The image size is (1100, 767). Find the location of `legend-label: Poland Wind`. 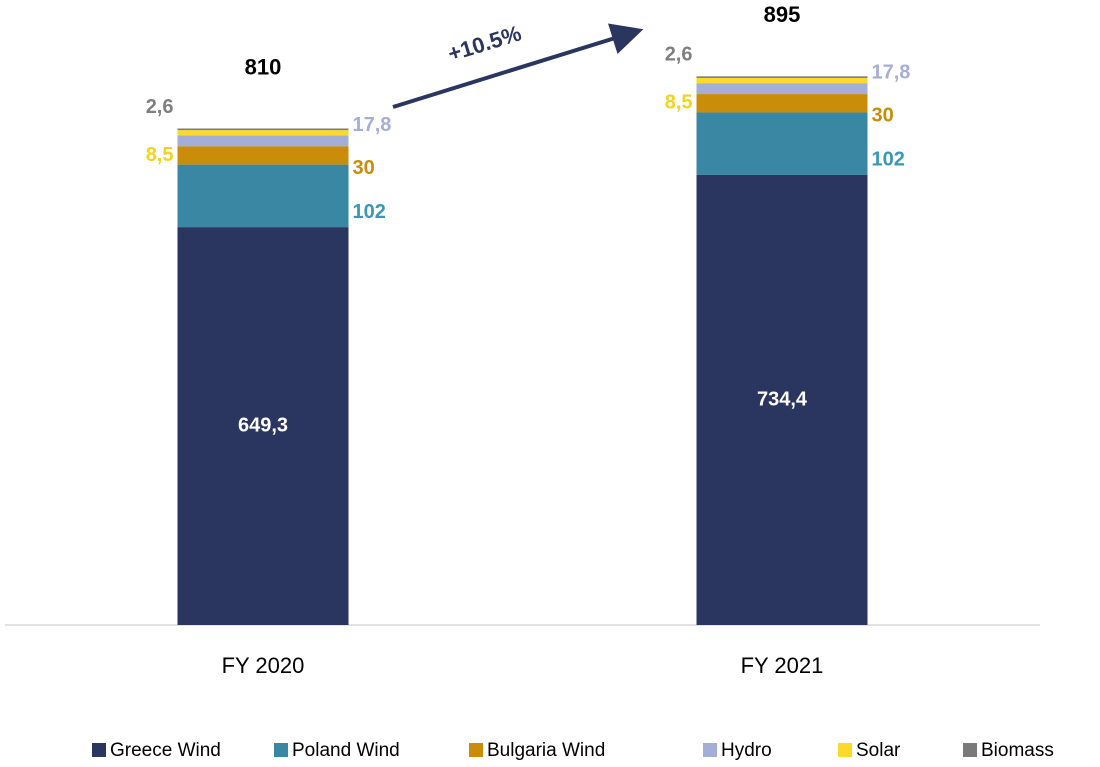

legend-label: Poland Wind is located at coordinates (346, 750).